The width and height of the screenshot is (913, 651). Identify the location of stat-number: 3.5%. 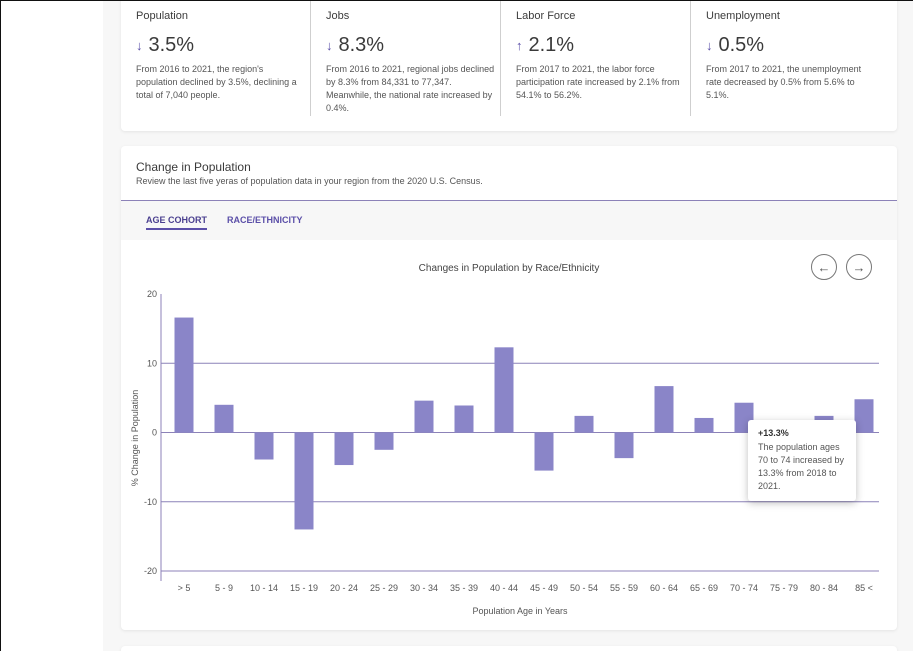
(171, 45).